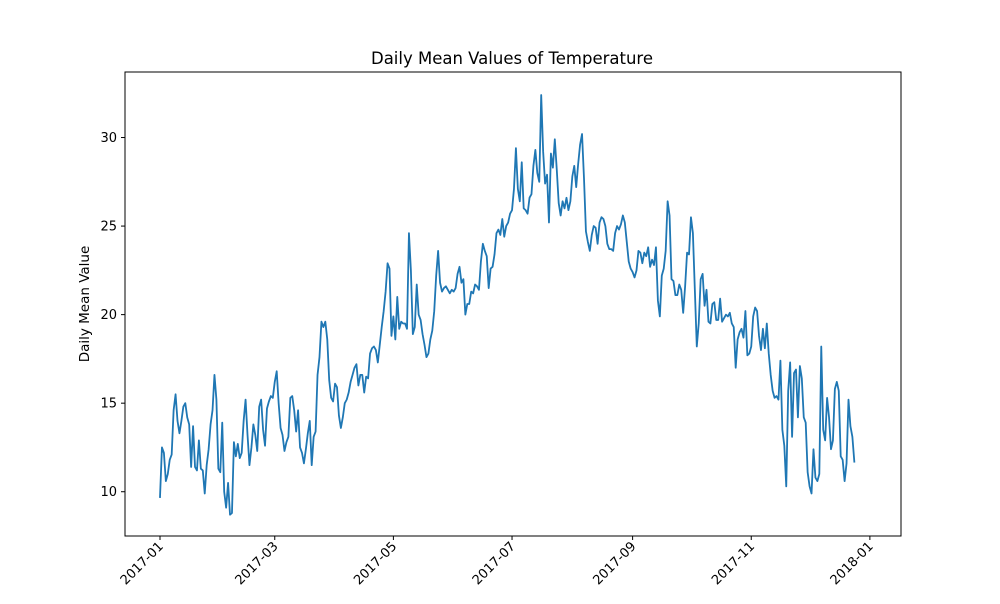 This screenshot has width=1000, height=604. What do you see at coordinates (108, 138) in the screenshot?
I see `y-tick-label: 30` at bounding box center [108, 138].